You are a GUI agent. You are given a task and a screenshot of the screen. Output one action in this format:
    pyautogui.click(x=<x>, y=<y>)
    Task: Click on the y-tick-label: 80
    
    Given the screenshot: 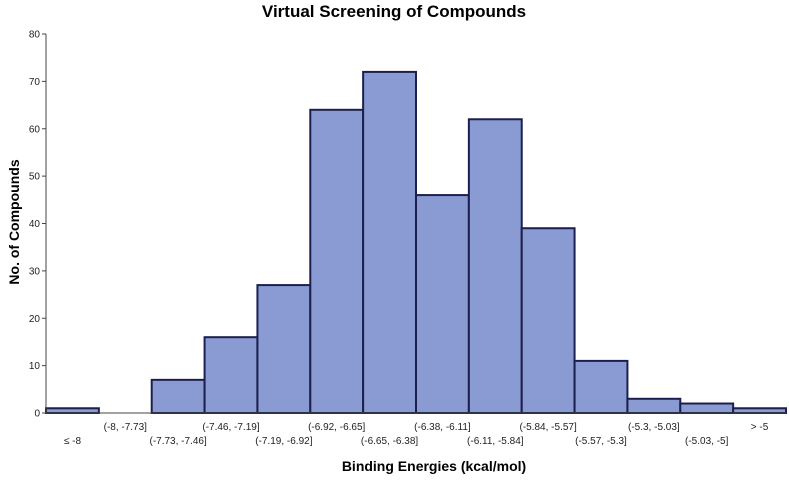 What is the action you would take?
    pyautogui.click(x=35, y=35)
    